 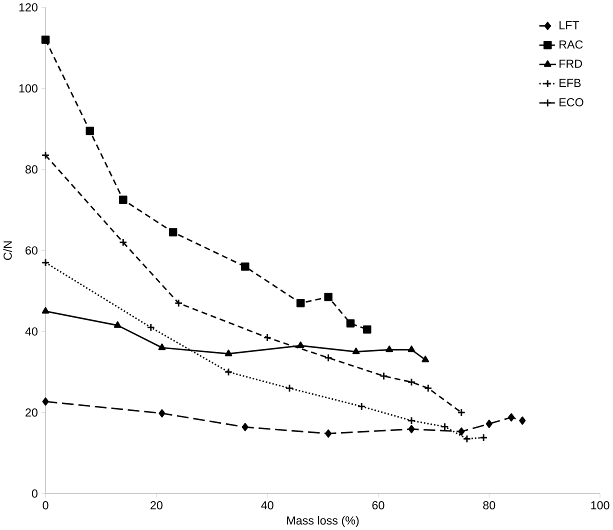 I want to click on legend-label: EFB, so click(x=570, y=82).